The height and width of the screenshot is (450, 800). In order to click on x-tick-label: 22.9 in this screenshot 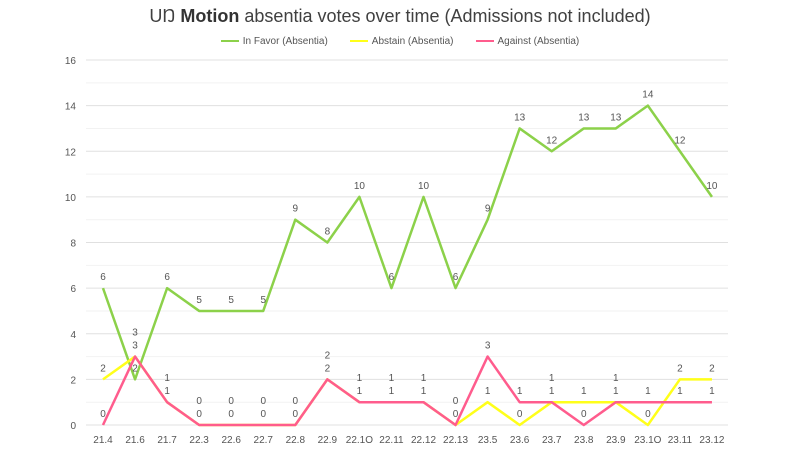, I will do `click(328, 440)`.